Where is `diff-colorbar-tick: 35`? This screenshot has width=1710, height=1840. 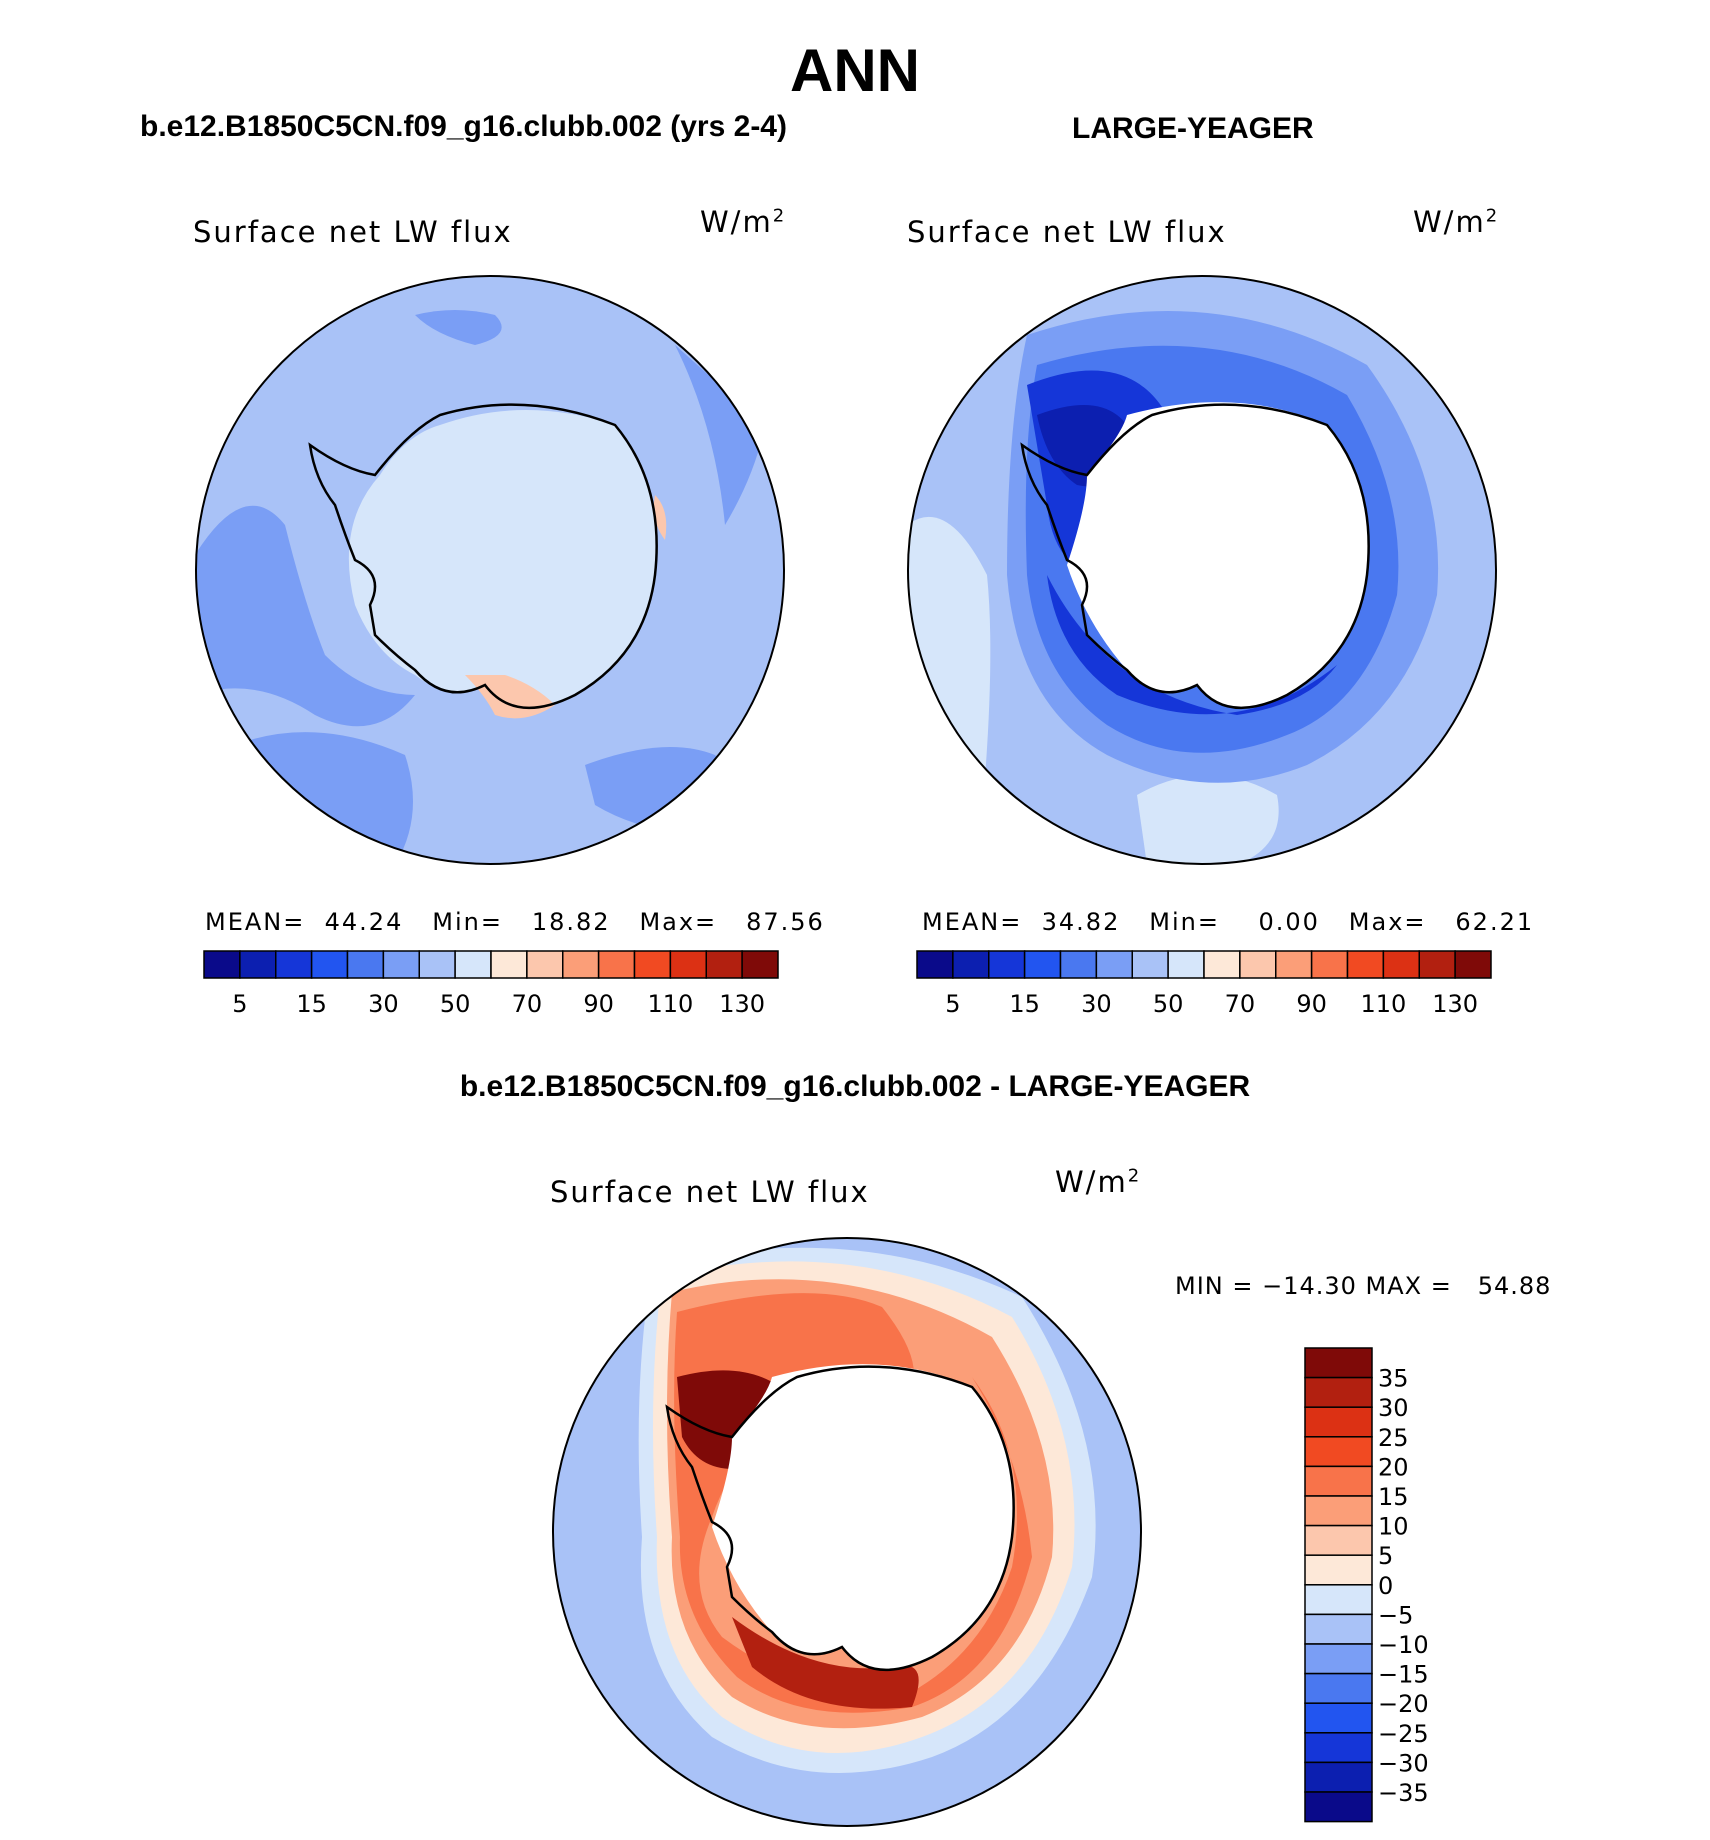
diff-colorbar-tick: 35 is located at coordinates (1393, 1379).